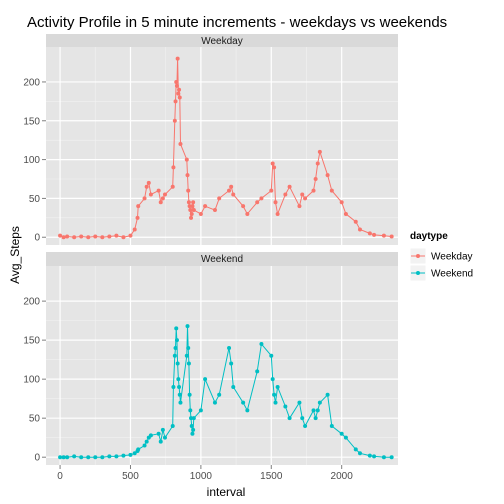  Describe the element at coordinates (342, 476) in the screenshot. I see `x-tick-label: 2000` at that location.